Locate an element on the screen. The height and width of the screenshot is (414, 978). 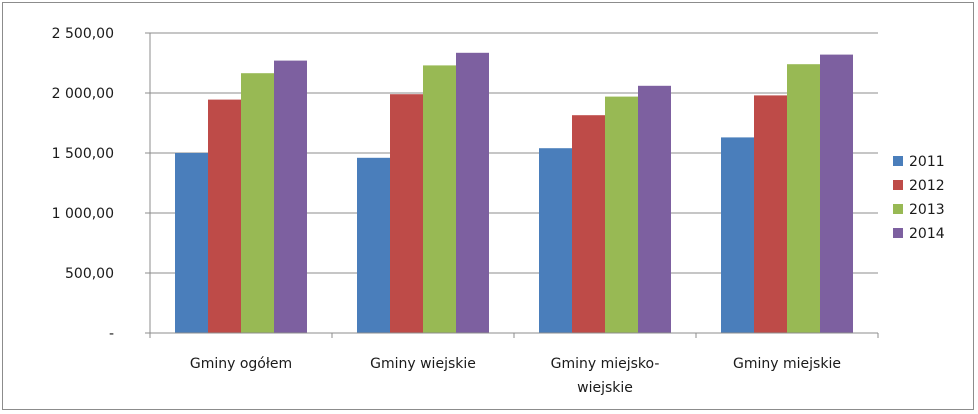
category-label: Gminy miejskie is located at coordinates (787, 364).